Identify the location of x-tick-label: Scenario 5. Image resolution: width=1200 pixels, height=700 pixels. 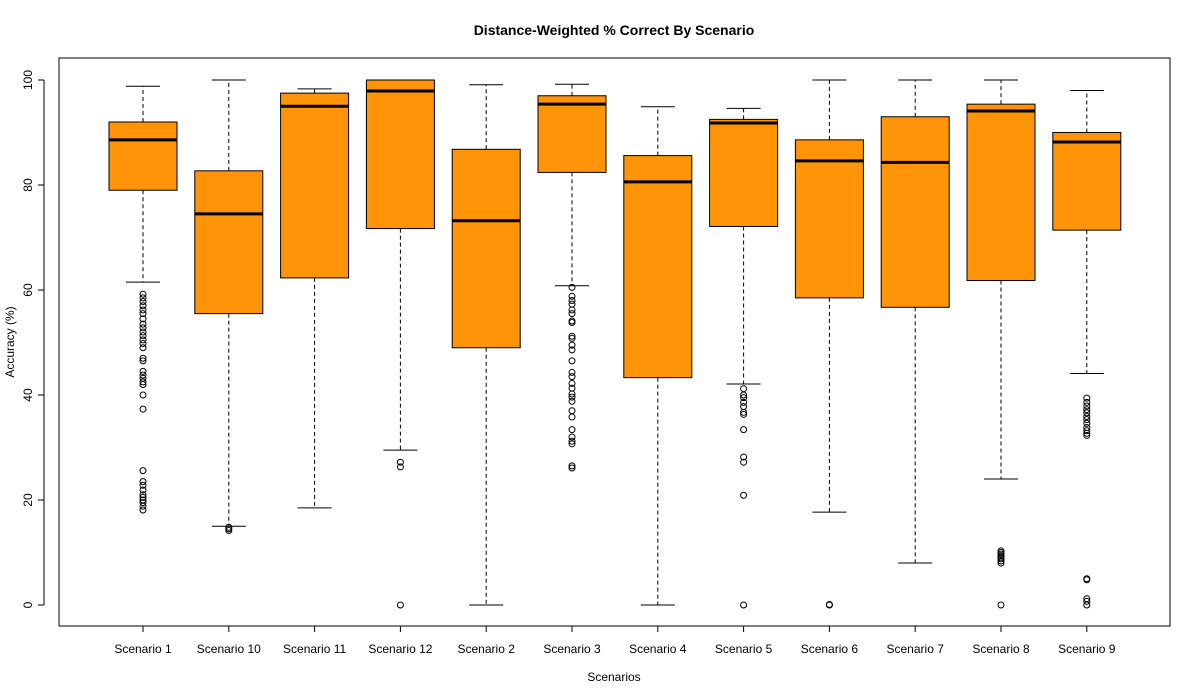
(744, 649).